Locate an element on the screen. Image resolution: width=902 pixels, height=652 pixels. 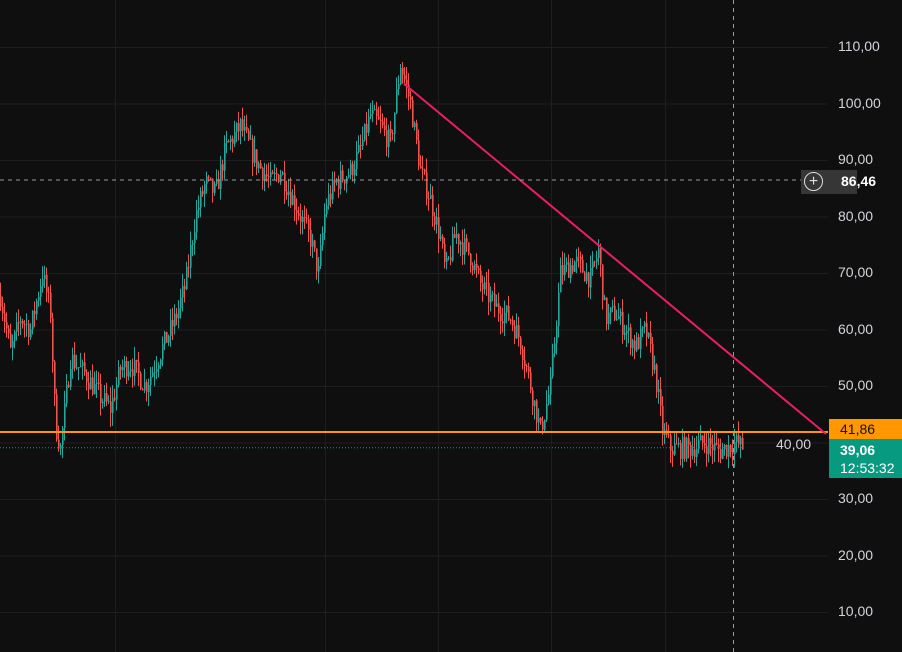
add-alert-icon: + is located at coordinates (813, 181).